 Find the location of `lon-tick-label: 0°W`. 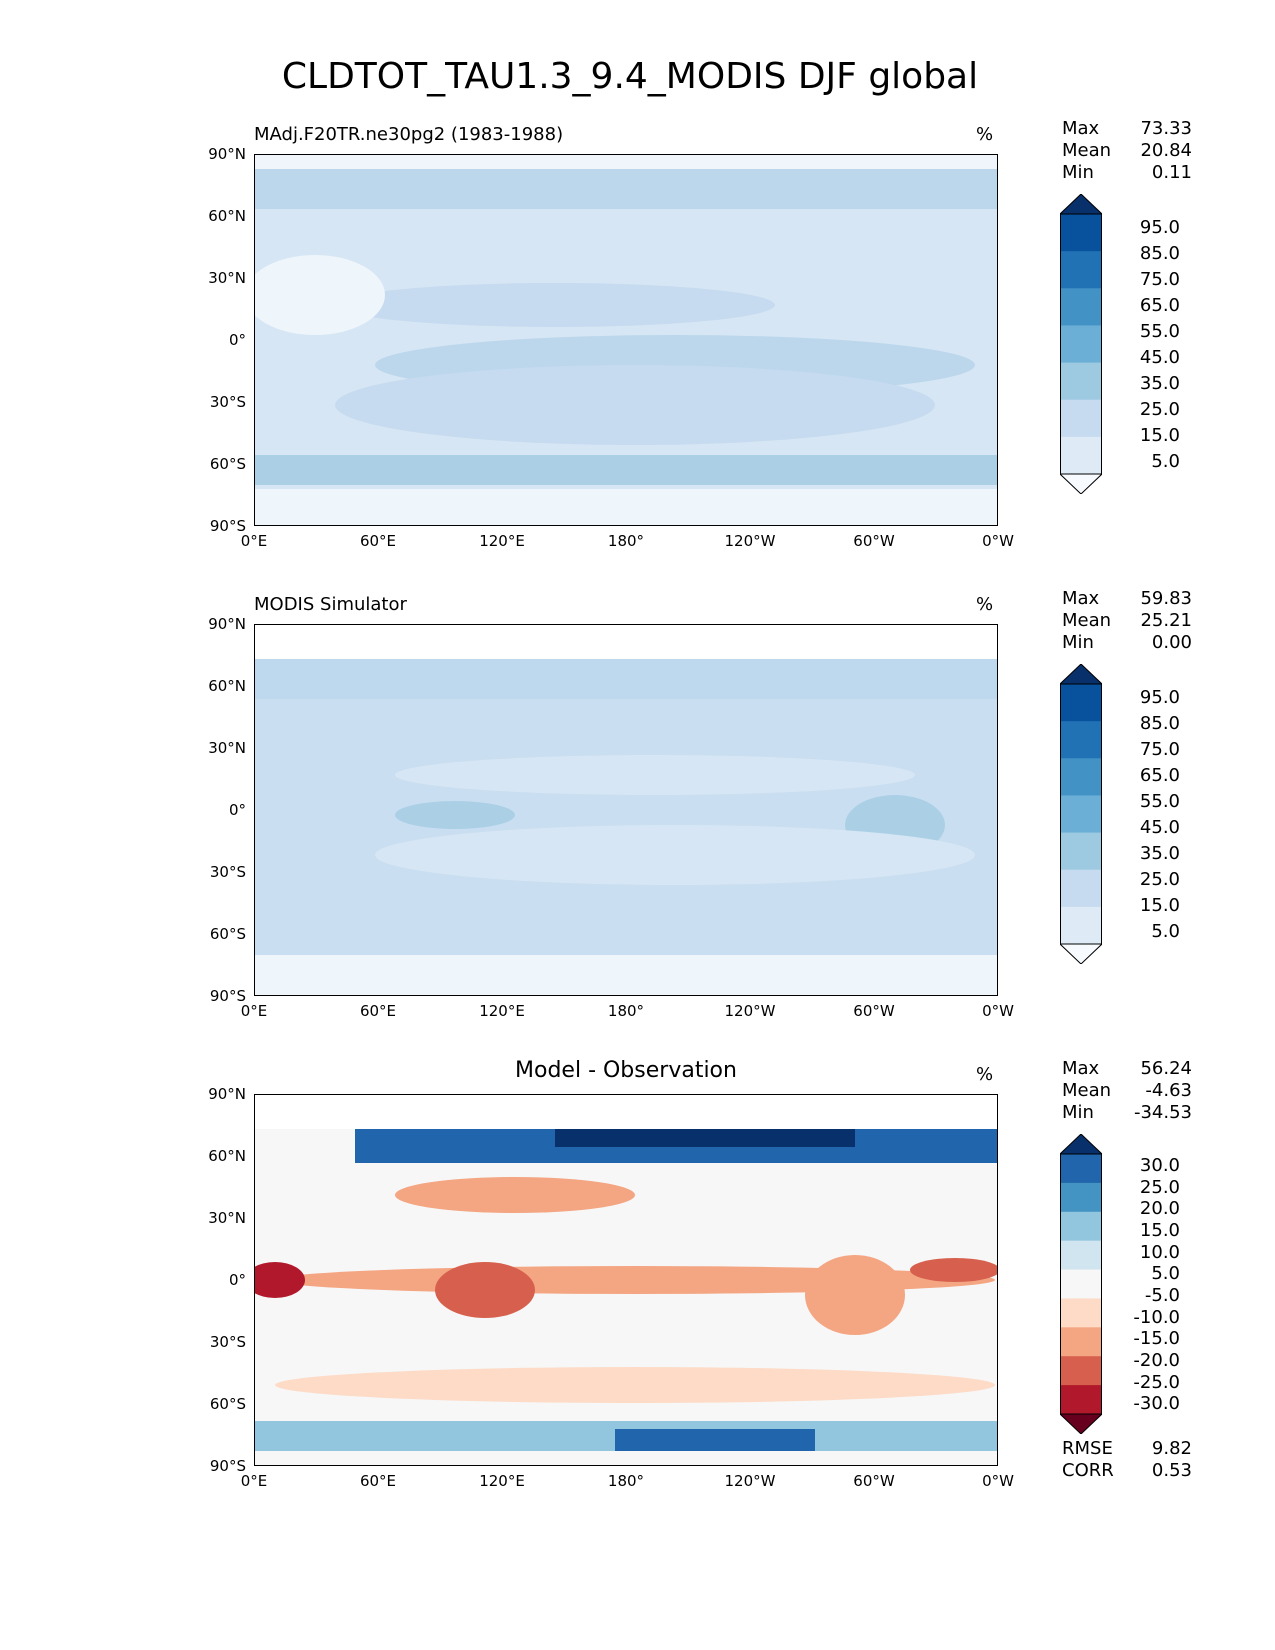

lon-tick-label: 0°W is located at coordinates (998, 1011).